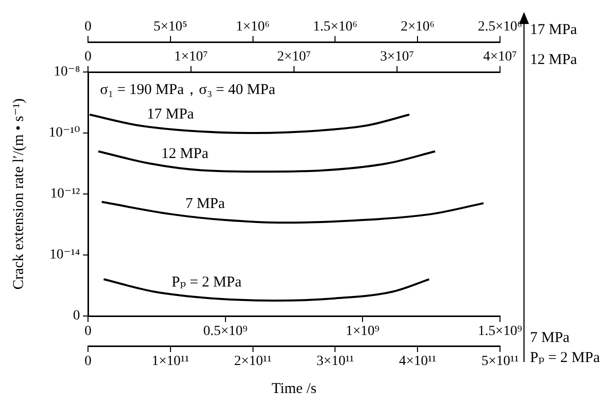 The image size is (616, 408). Describe the element at coordinates (565, 358) in the screenshot. I see `text: Pₚ = 2 MPa` at that location.